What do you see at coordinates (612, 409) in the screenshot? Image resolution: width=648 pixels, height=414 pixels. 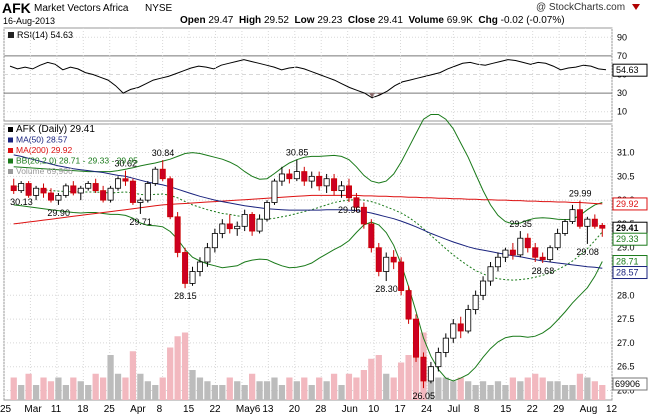 I see `x-axis-label: 12` at bounding box center [612, 409].